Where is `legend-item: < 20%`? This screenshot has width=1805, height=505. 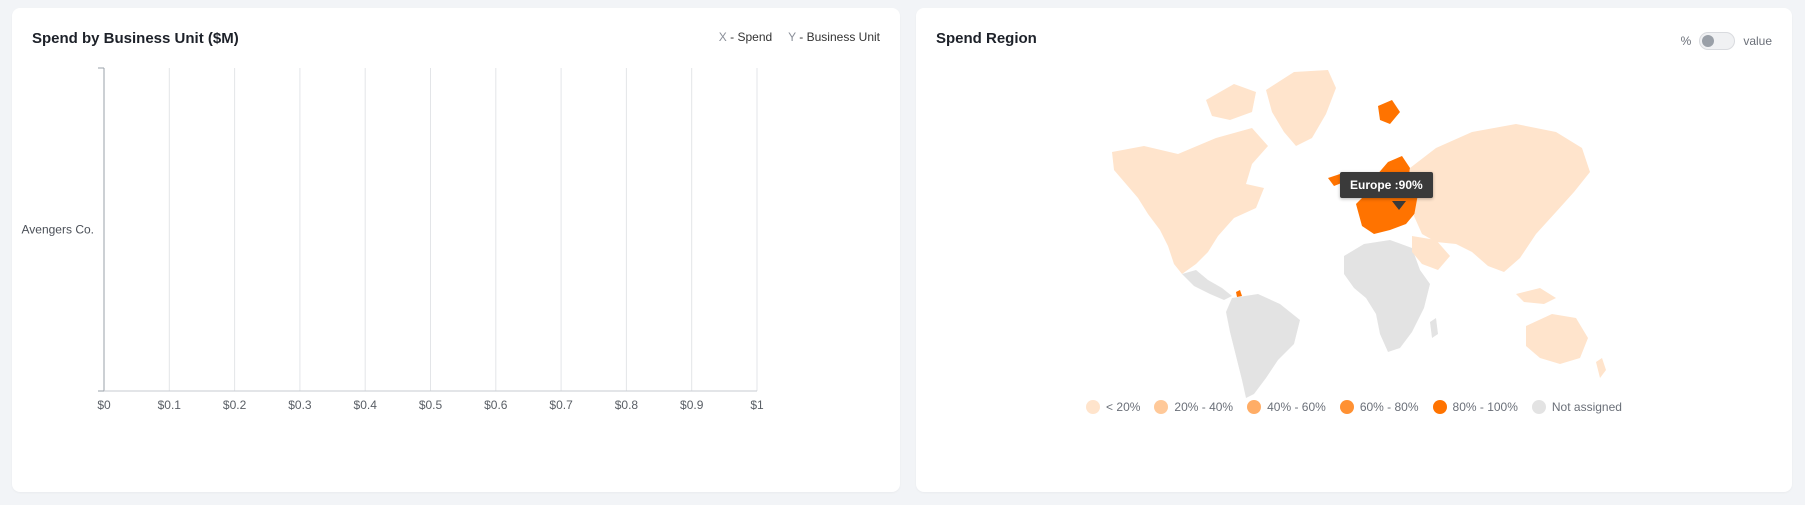 legend-item: < 20% is located at coordinates (1113, 407).